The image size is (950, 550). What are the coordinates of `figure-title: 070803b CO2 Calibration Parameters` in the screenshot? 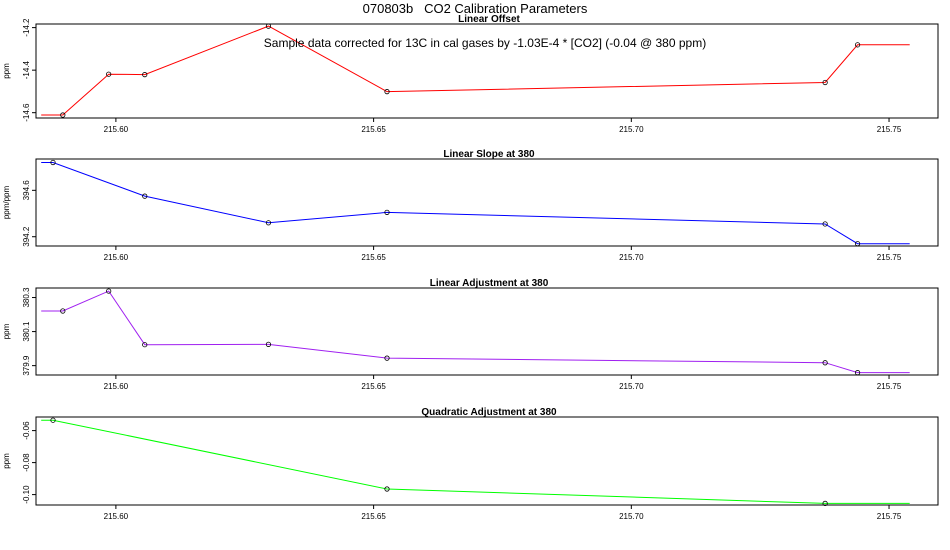 It's located at (475, 8).